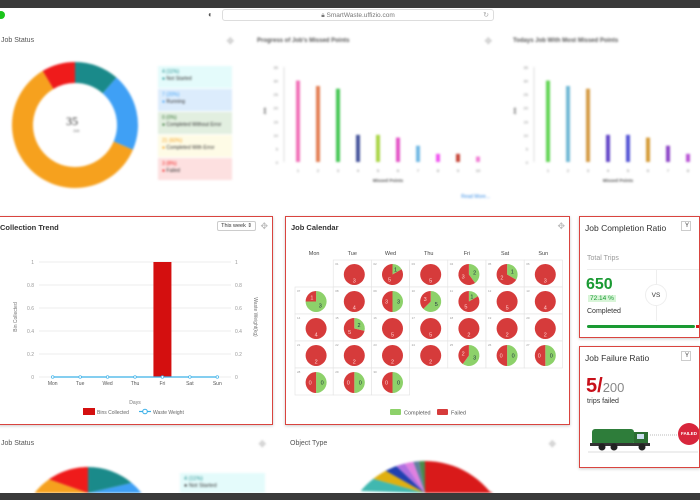  I want to click on completed-label: Completed, so click(604, 311).